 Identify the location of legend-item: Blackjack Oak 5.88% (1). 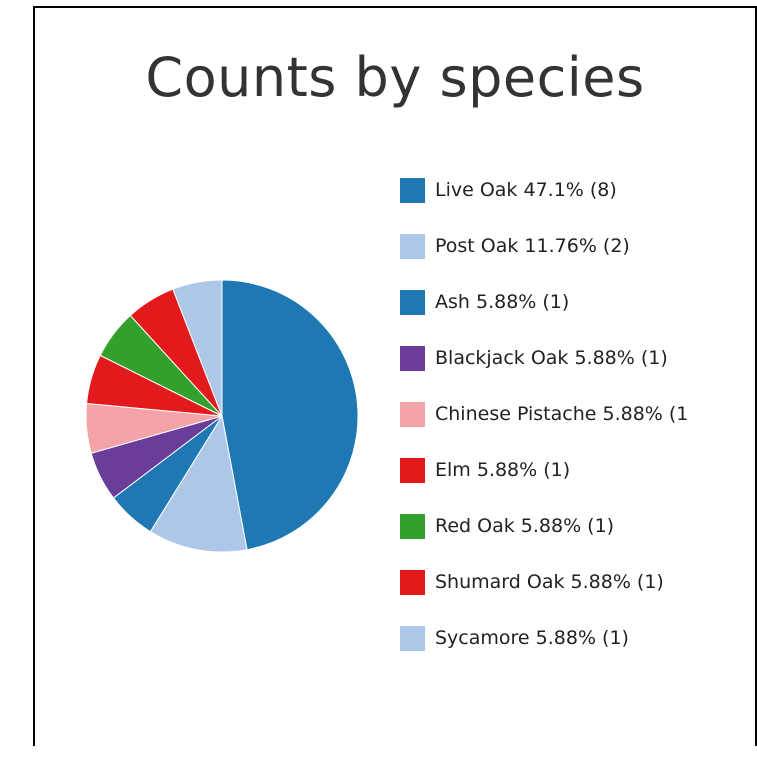
(578, 362).